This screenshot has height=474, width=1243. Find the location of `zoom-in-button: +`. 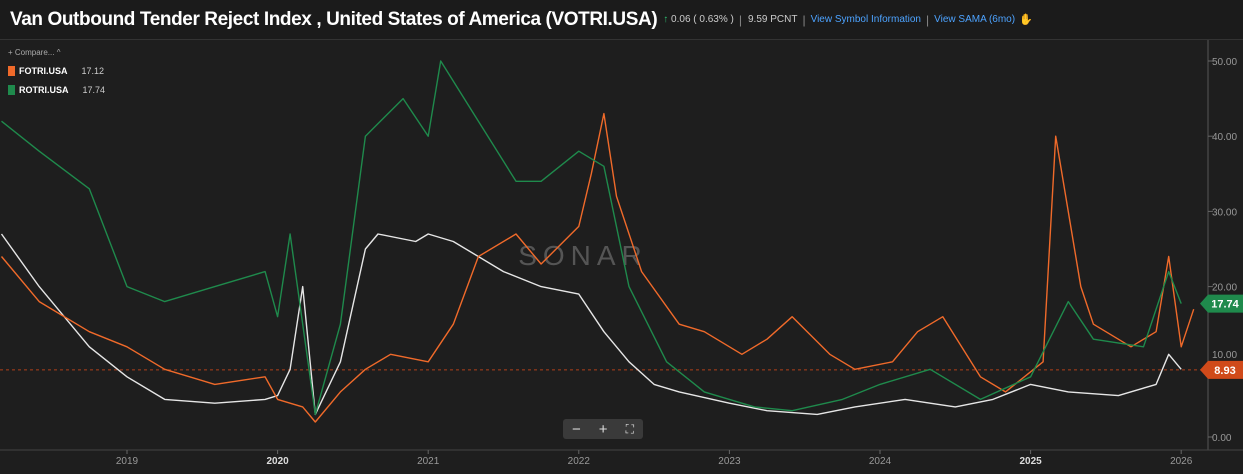

zoom-in-button: + is located at coordinates (603, 429).